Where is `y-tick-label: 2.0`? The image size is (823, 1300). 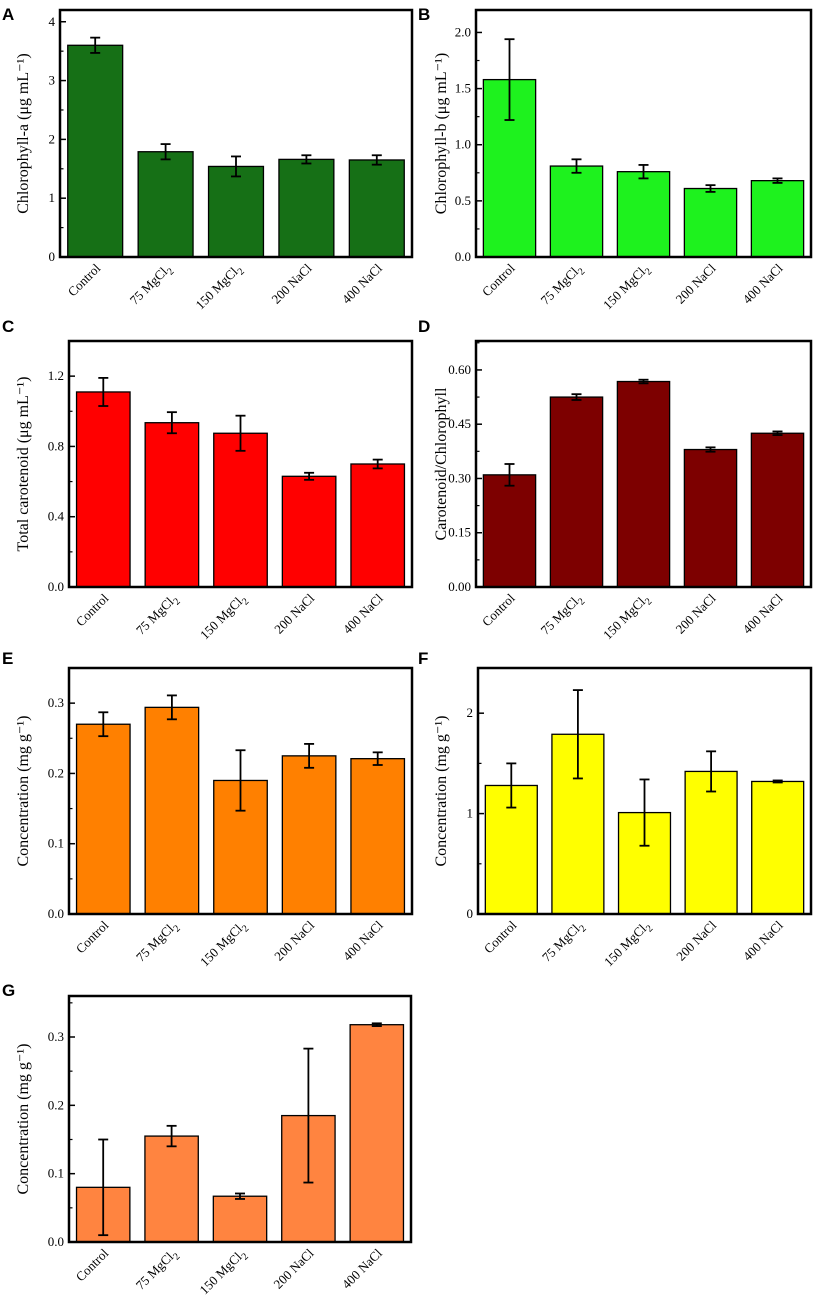 y-tick-label: 2.0 is located at coordinates (463, 31).